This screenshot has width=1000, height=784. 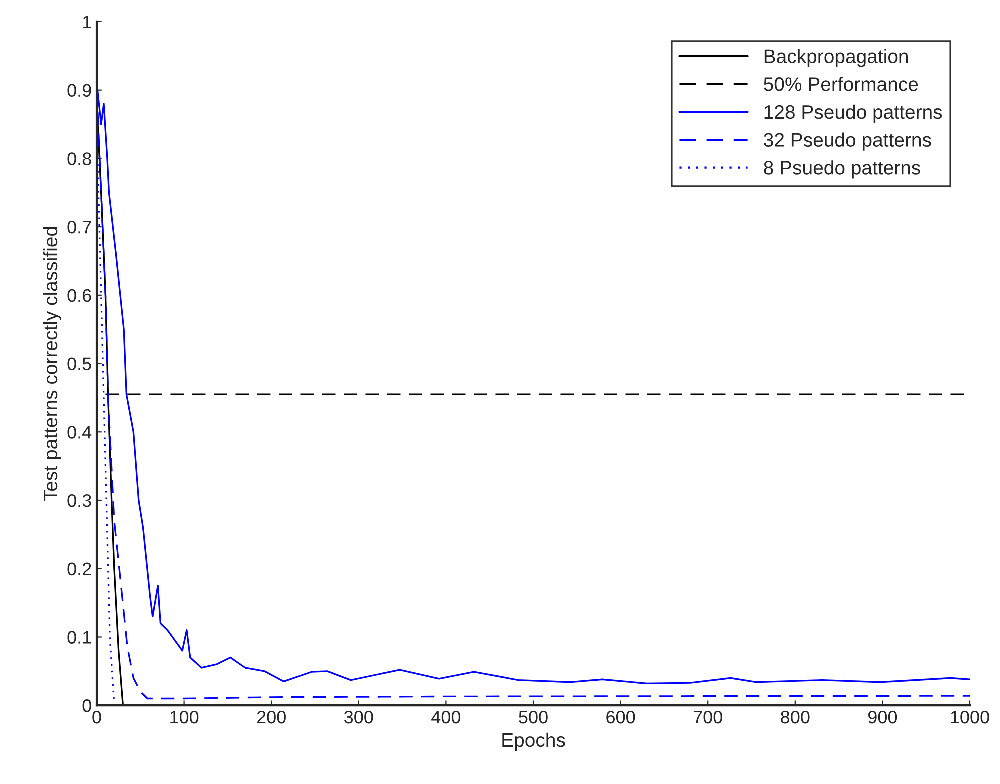 What do you see at coordinates (87, 22) in the screenshot?
I see `y-tick-label: 1` at bounding box center [87, 22].